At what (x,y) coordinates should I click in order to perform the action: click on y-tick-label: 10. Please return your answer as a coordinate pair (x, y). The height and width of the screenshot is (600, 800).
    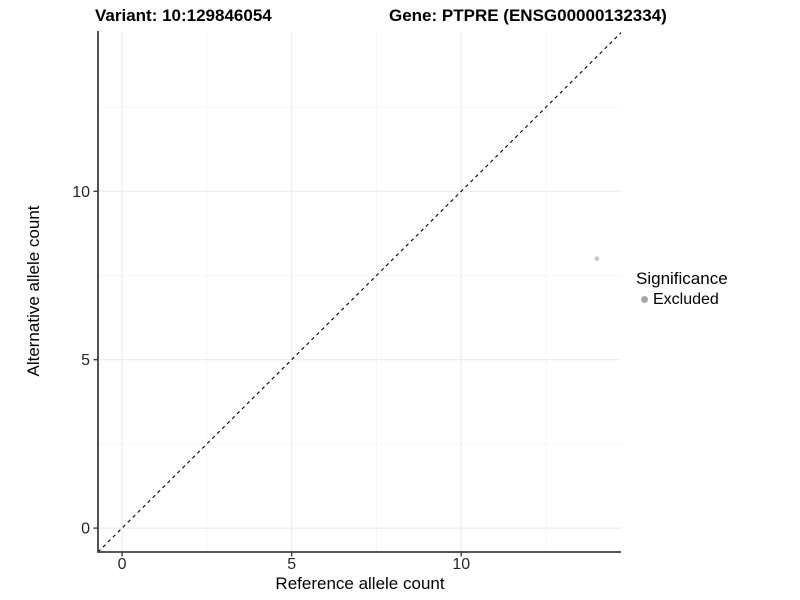
    Looking at the image, I should click on (81, 192).